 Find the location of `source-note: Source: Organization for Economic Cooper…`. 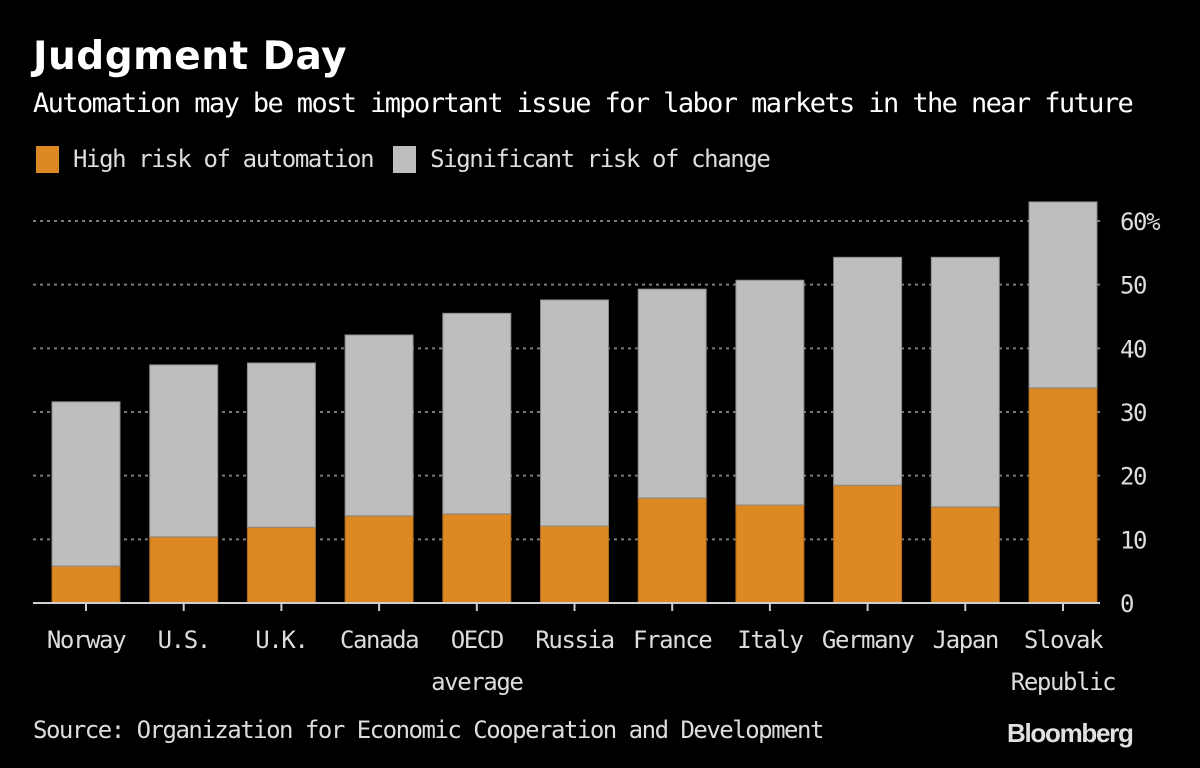

source-note: Source: Organization for Economic Cooper… is located at coordinates (428, 730).